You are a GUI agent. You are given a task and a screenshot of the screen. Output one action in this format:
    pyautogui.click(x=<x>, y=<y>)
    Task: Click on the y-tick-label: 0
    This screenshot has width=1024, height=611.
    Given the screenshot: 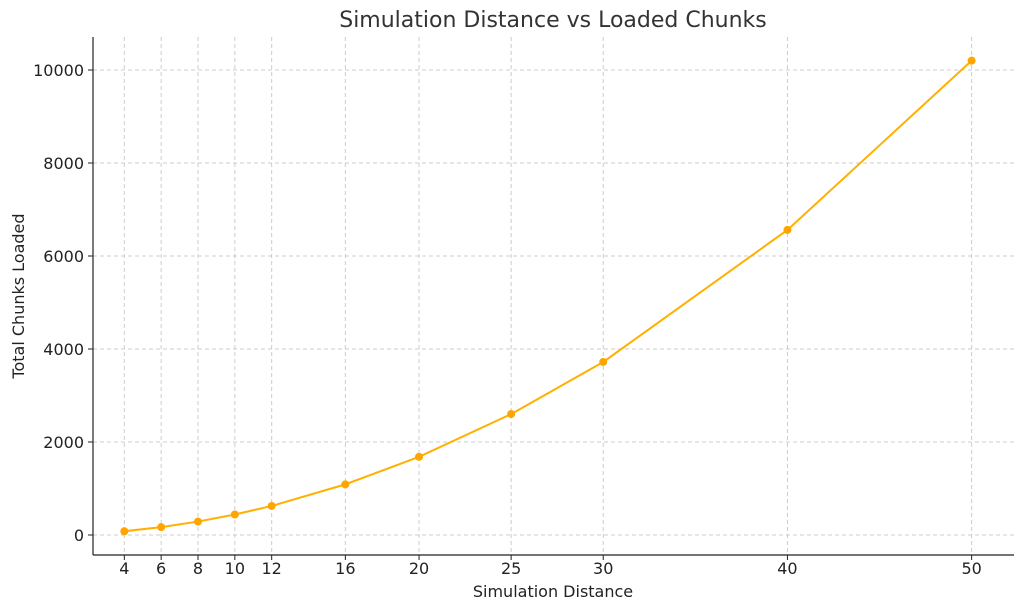 What is the action you would take?
    pyautogui.click(x=79, y=535)
    